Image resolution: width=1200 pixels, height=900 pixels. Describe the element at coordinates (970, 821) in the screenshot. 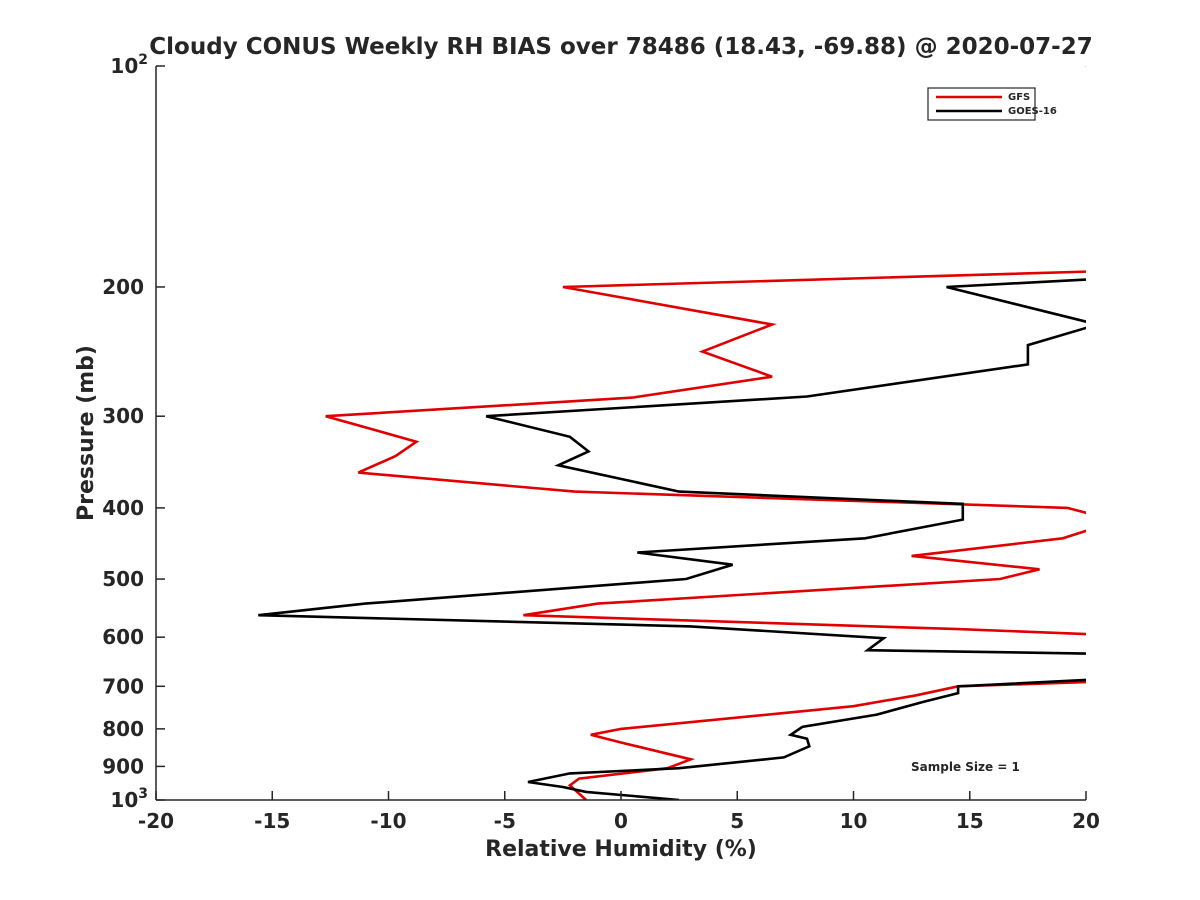

I see `x-tick-label: 15` at that location.